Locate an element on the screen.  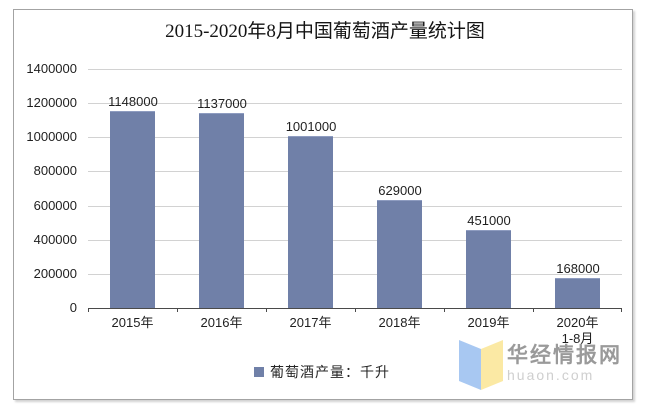
y-tick-label: 0 is located at coordinates (73, 307).